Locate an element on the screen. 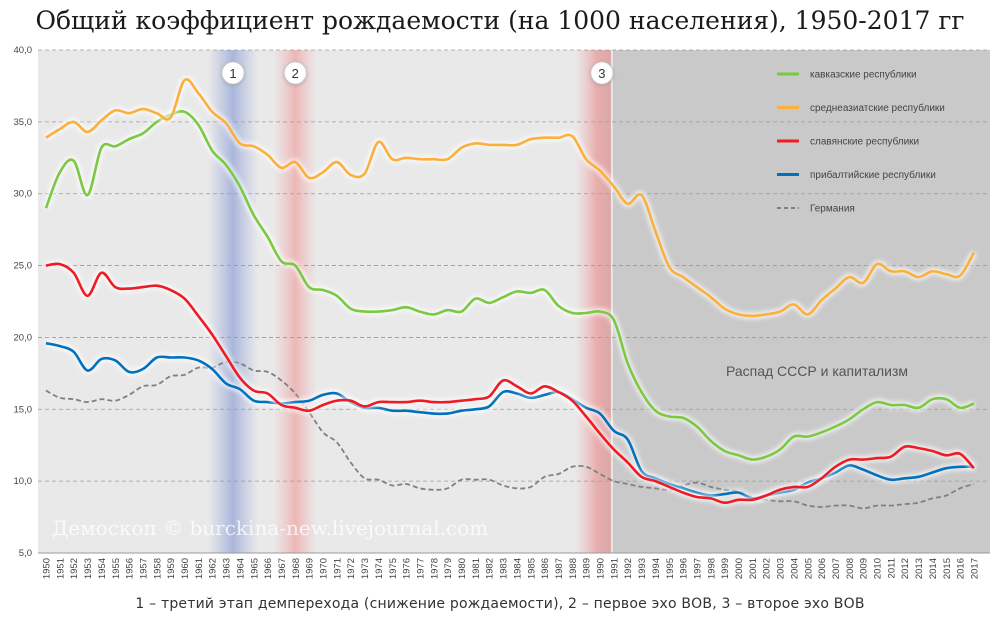  x-tick-label: 1994 is located at coordinates (656, 568).